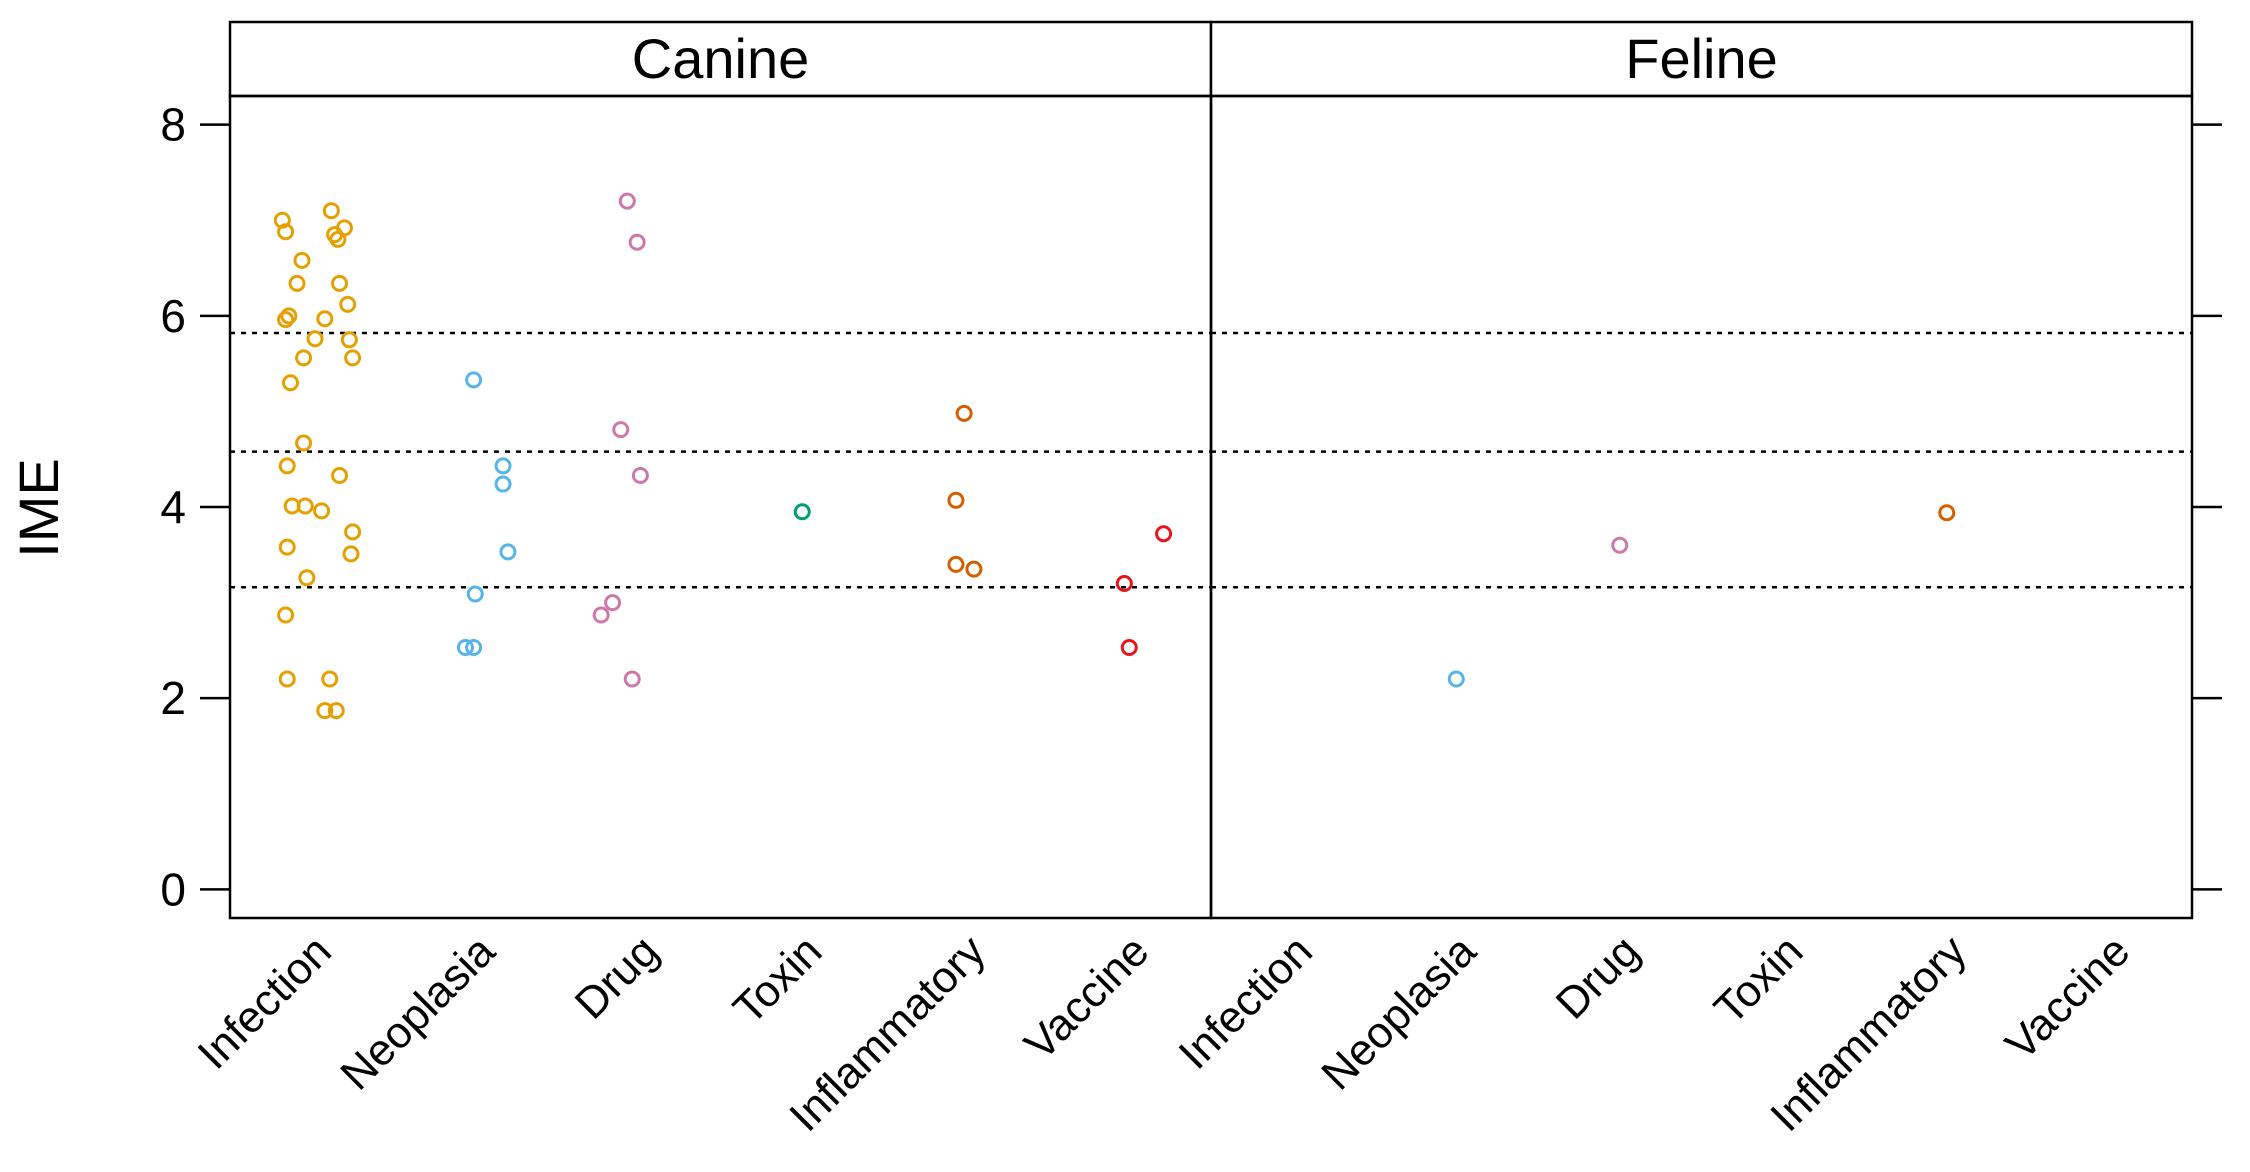 The image size is (2250, 1172). Describe the element at coordinates (173, 316) in the screenshot. I see `y-tick-label: 6` at that location.